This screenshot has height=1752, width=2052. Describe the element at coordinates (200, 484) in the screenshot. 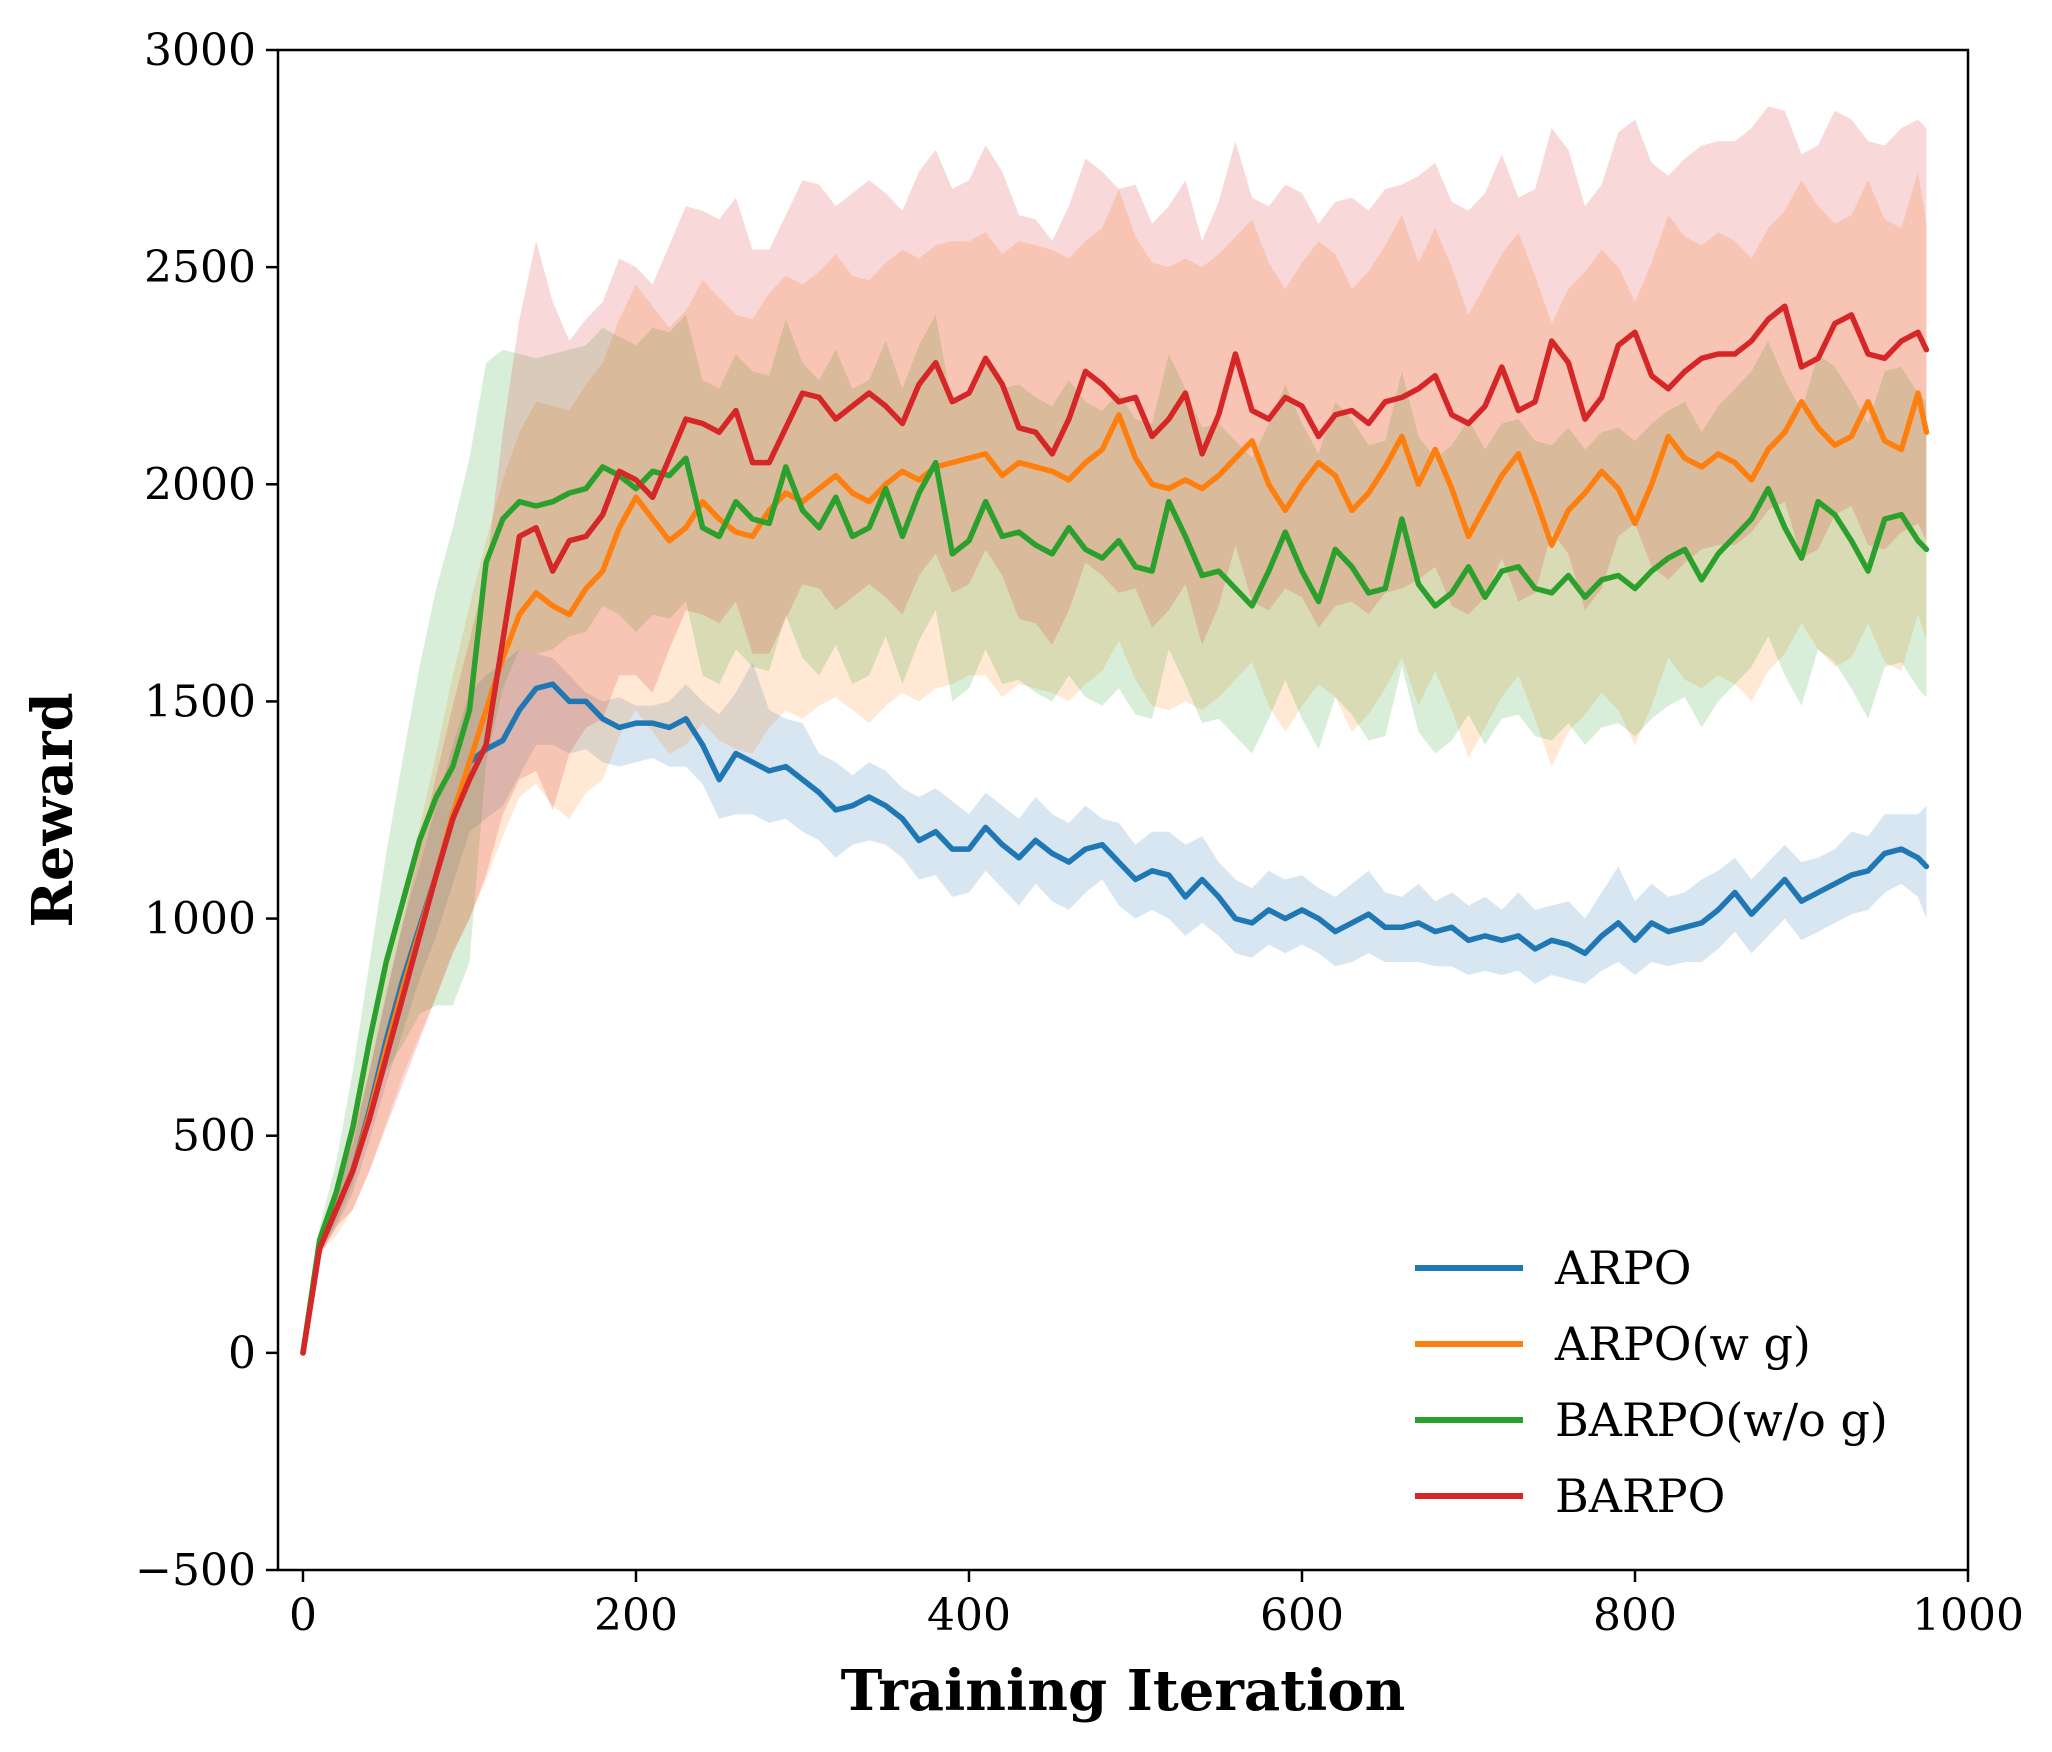

I see `y-tick-label: 2000` at that location.